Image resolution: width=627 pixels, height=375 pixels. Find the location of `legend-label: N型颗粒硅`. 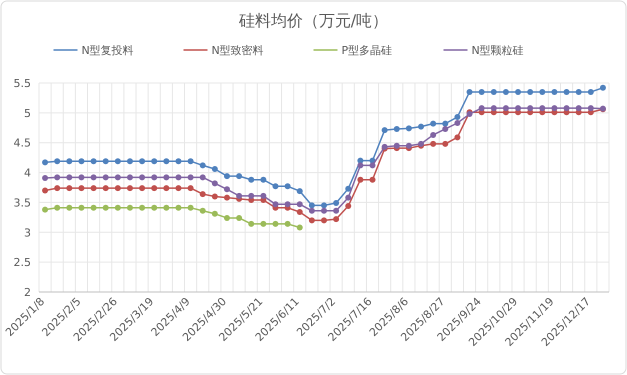

legend-label: N型颗粒硅 is located at coordinates (498, 50).